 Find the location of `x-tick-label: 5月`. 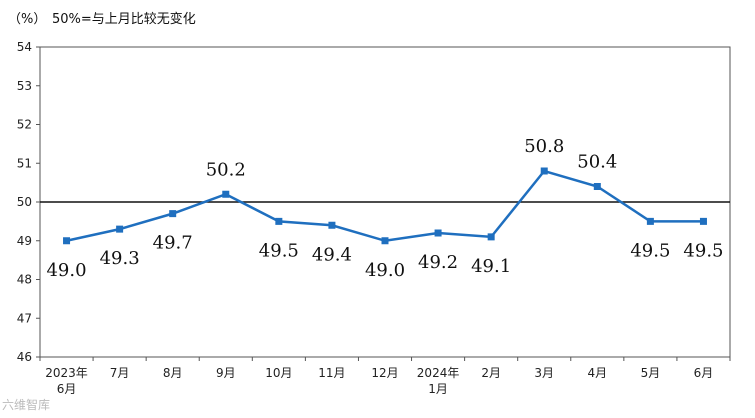

x-tick-label: 5月 is located at coordinates (651, 373).